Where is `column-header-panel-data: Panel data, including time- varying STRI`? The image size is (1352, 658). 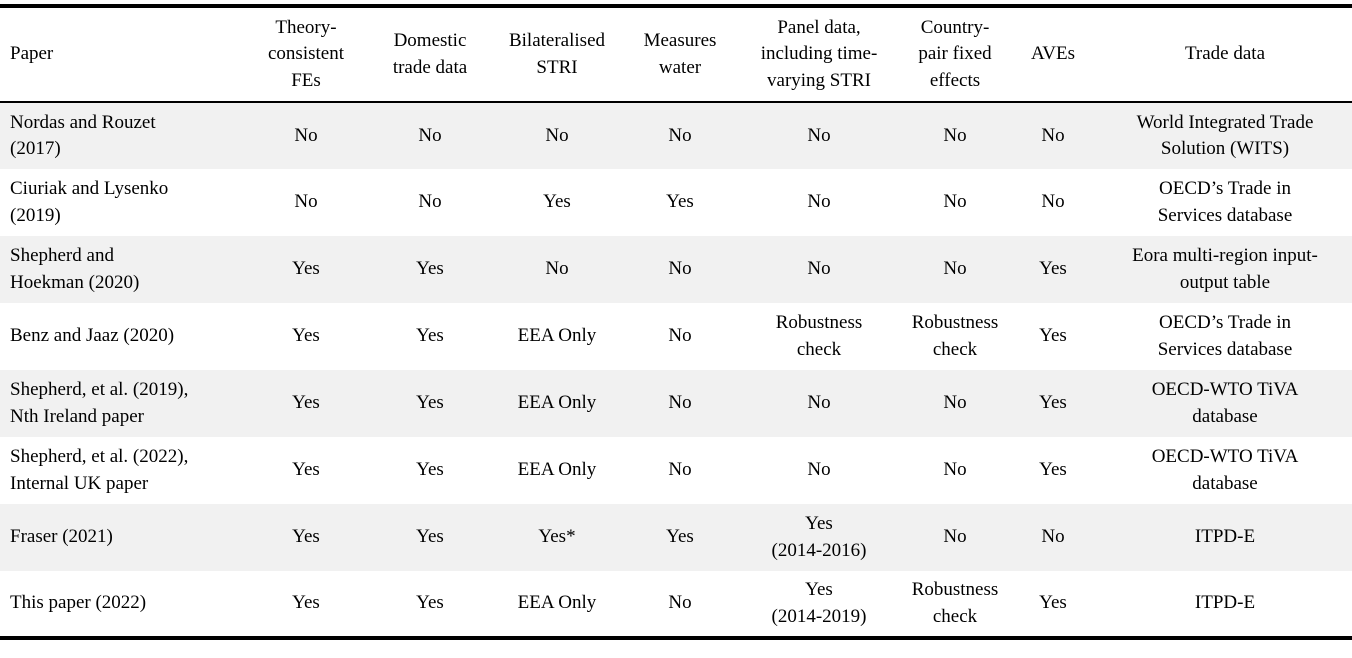
column-header-panel-data: Panel data, including time- varying STRI is located at coordinates (819, 54).